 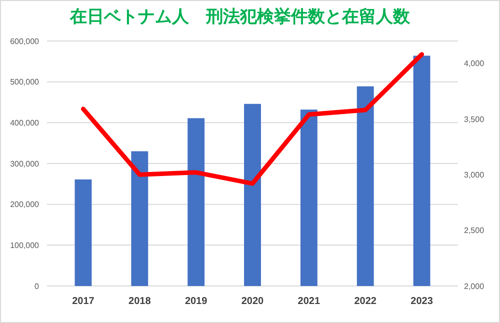 I want to click on y2-tick-label: 2,000, so click(x=474, y=286).